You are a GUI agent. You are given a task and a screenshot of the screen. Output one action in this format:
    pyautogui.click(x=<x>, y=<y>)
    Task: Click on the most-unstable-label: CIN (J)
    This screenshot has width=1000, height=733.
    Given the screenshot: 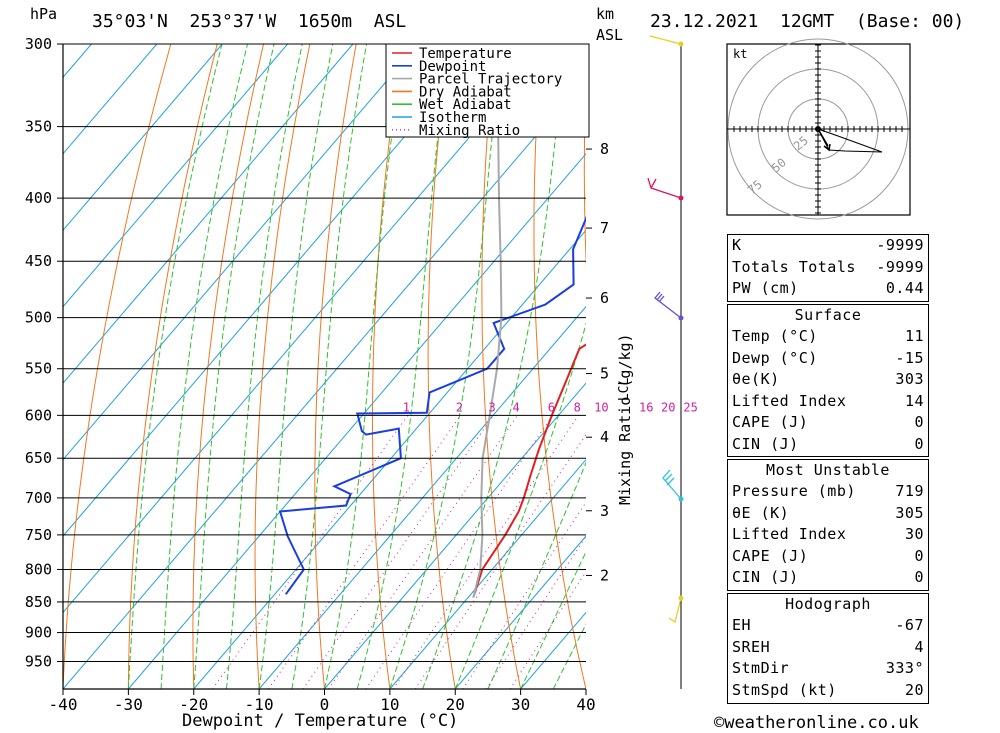 What is the action you would take?
    pyautogui.click(x=765, y=577)
    